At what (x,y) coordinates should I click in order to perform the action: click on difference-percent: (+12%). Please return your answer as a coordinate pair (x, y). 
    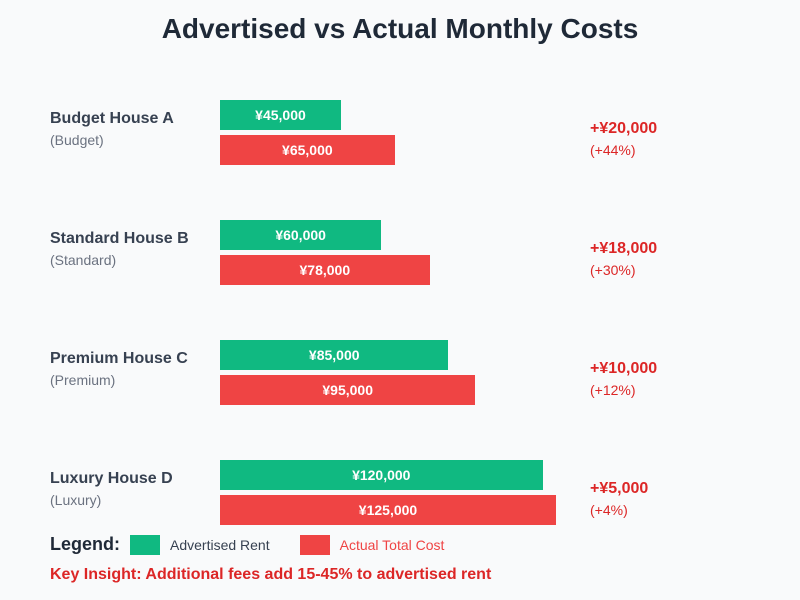
    Looking at the image, I should click on (613, 390).